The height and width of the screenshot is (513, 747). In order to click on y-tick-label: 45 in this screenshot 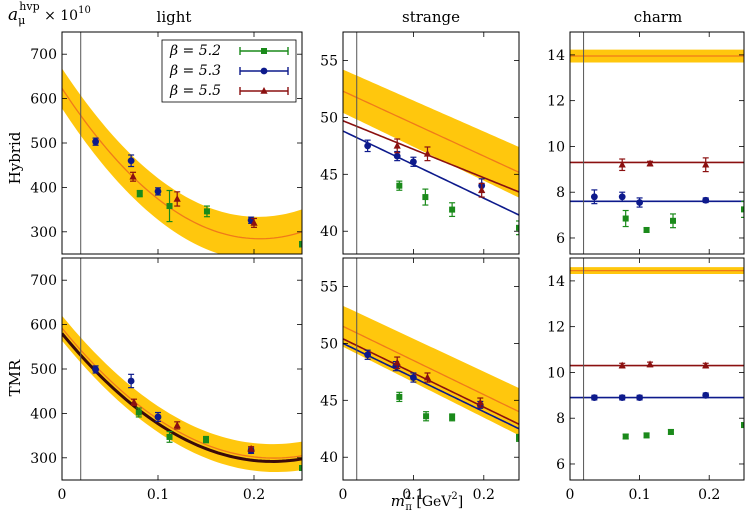, I will do `click(329, 175)`.